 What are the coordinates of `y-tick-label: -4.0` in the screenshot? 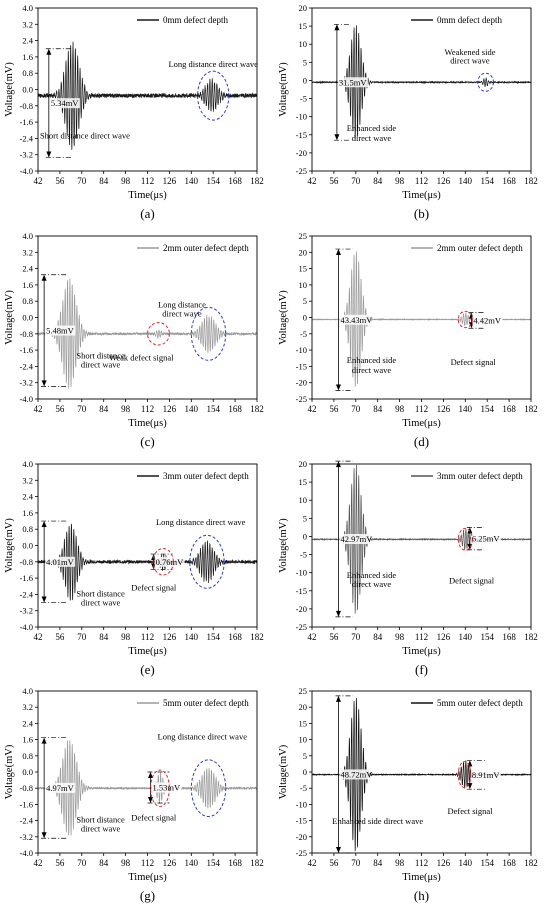 It's located at (26, 853).